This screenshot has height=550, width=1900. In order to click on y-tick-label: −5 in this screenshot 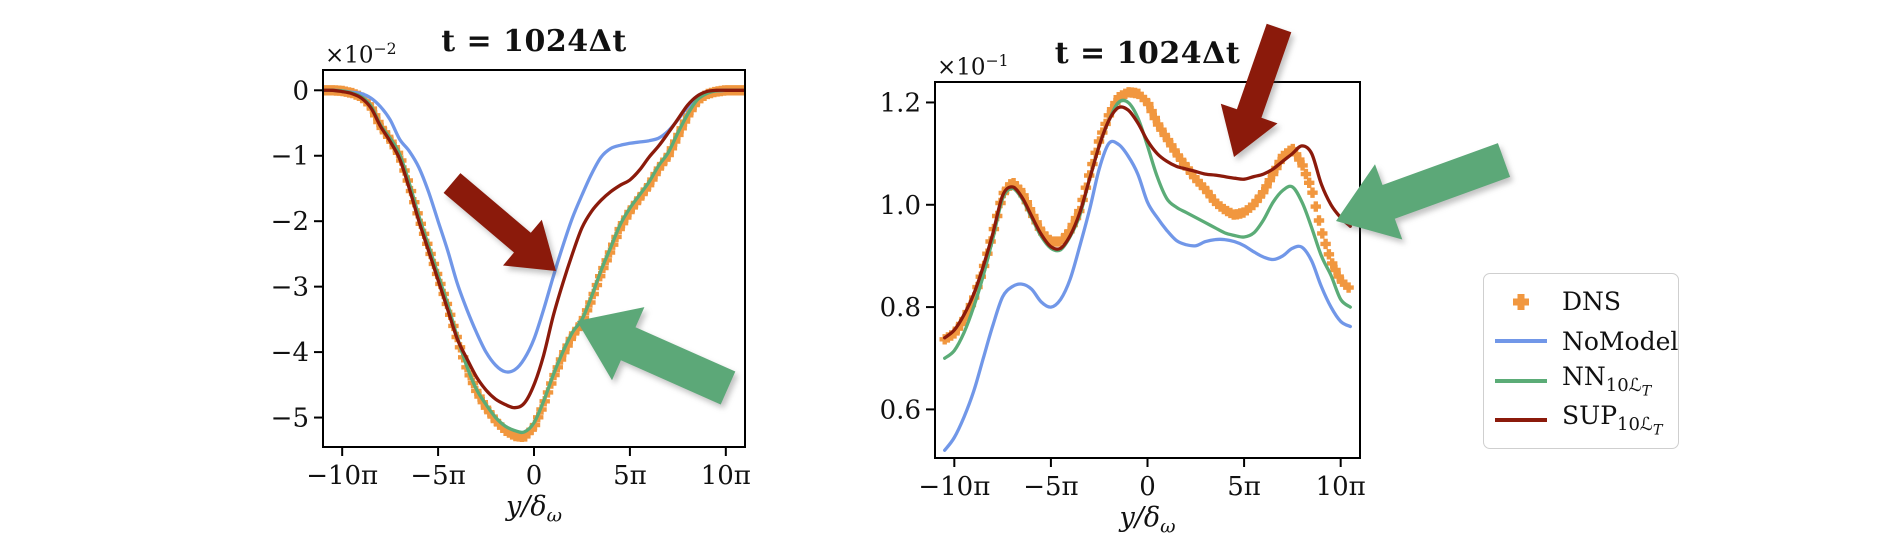, I will do `click(290, 419)`.